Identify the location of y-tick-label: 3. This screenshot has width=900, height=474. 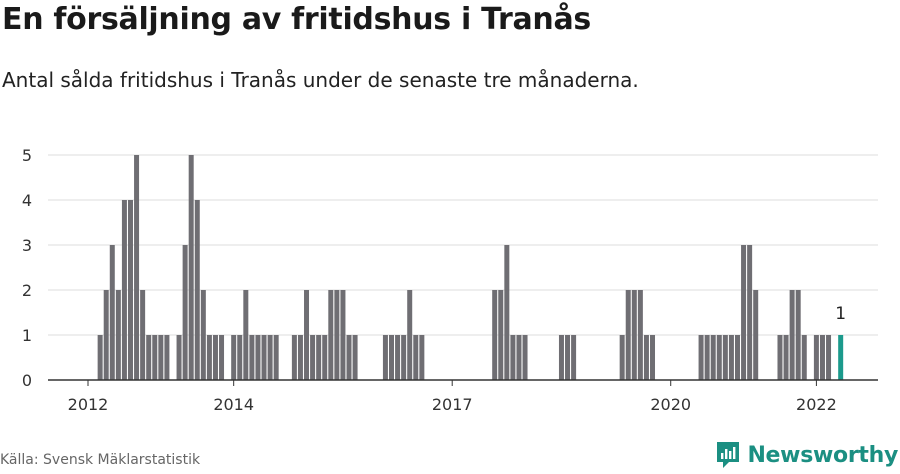
(27, 245).